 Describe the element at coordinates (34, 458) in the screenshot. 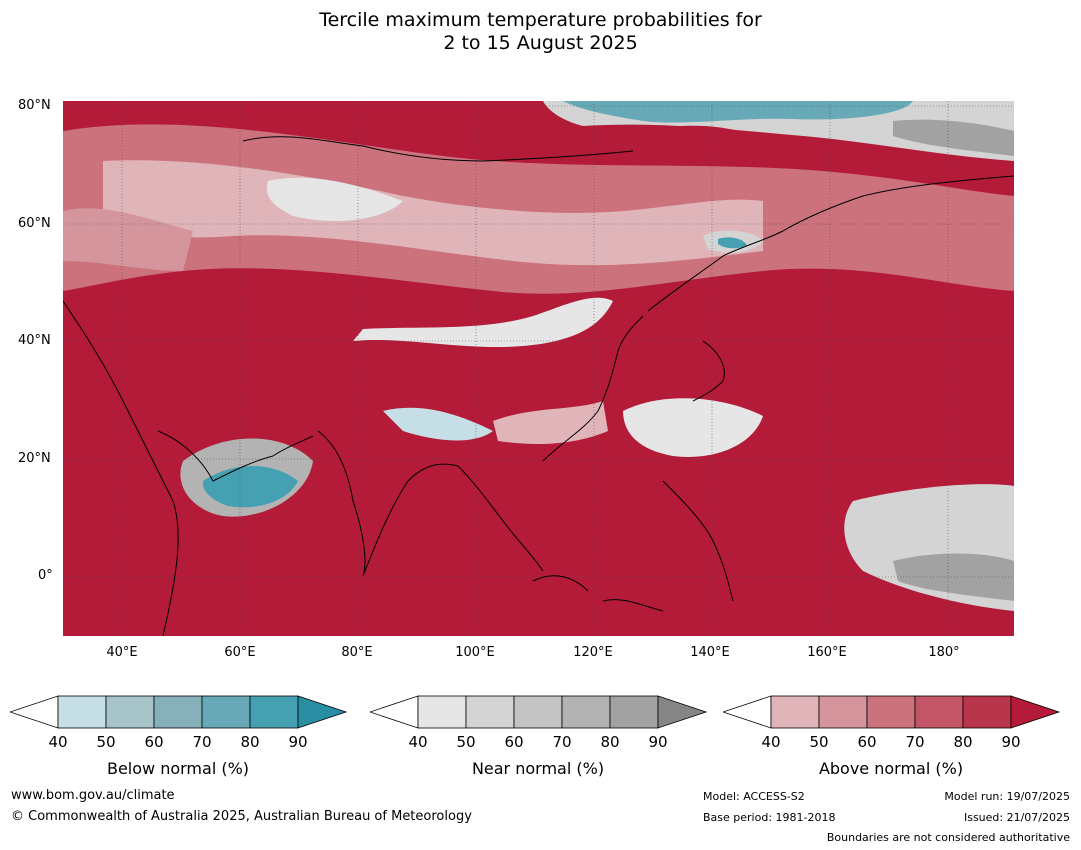

I see `lat-tick-20: 20°N` at that location.